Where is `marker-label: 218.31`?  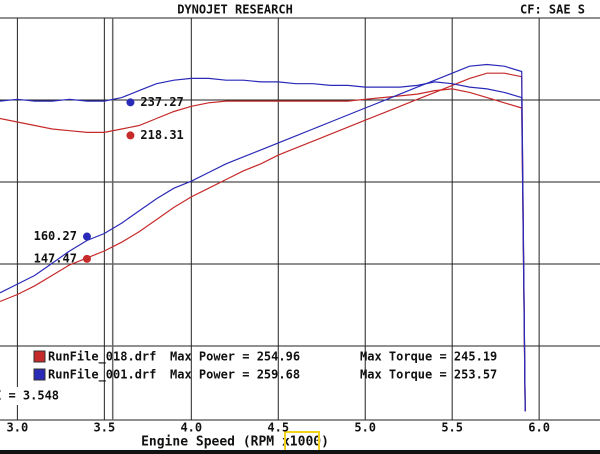
marker-label: 218.31 is located at coordinates (161, 135).